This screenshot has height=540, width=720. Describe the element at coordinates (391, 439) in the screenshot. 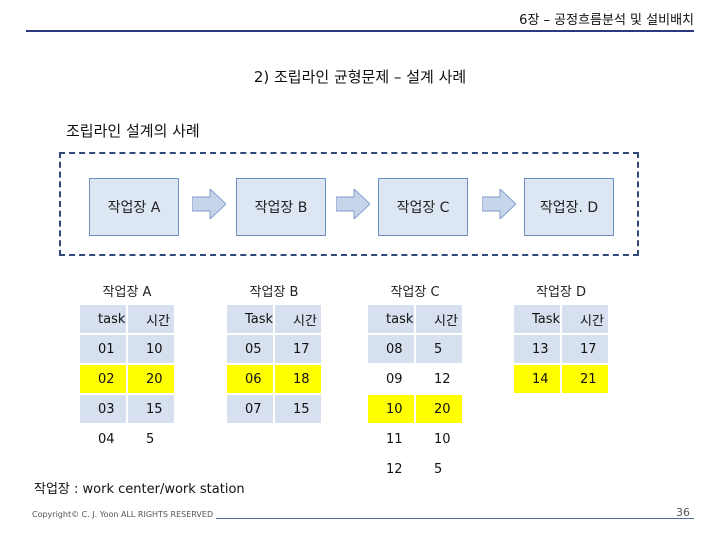

I see `task-id-cell: 11` at that location.